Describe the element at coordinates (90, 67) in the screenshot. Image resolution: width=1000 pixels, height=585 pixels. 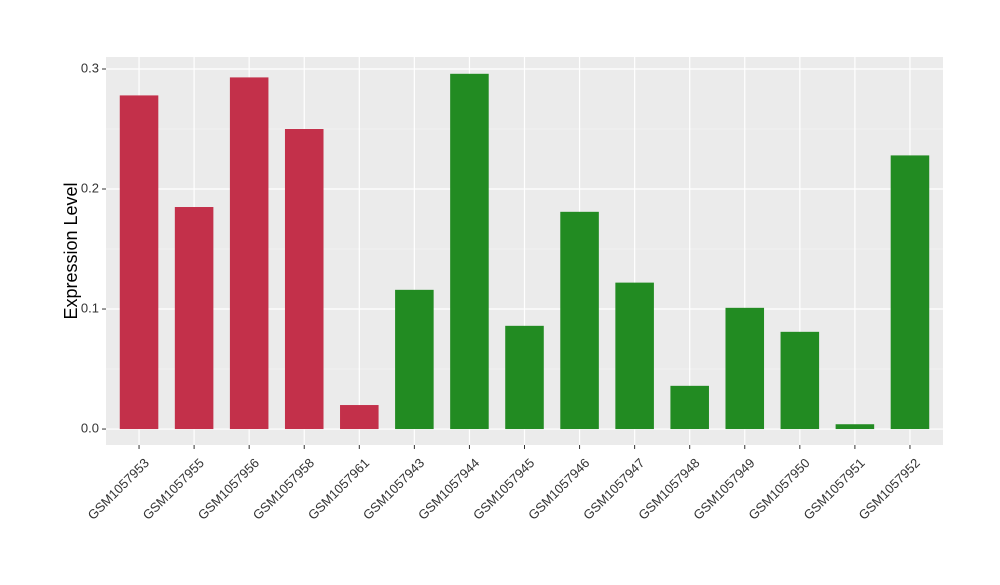
I see `y-tick-label: 0.3` at that location.